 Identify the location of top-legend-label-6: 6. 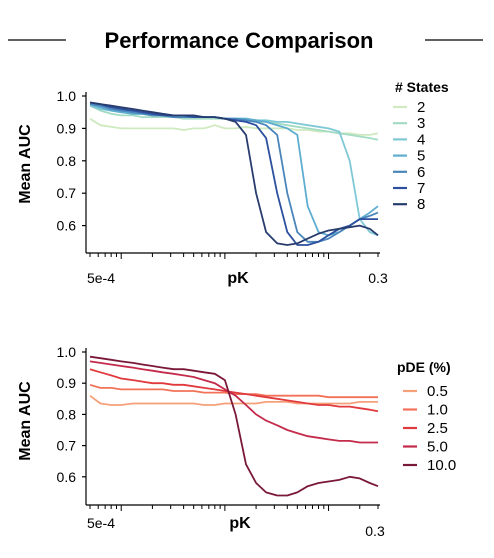
(421, 172).